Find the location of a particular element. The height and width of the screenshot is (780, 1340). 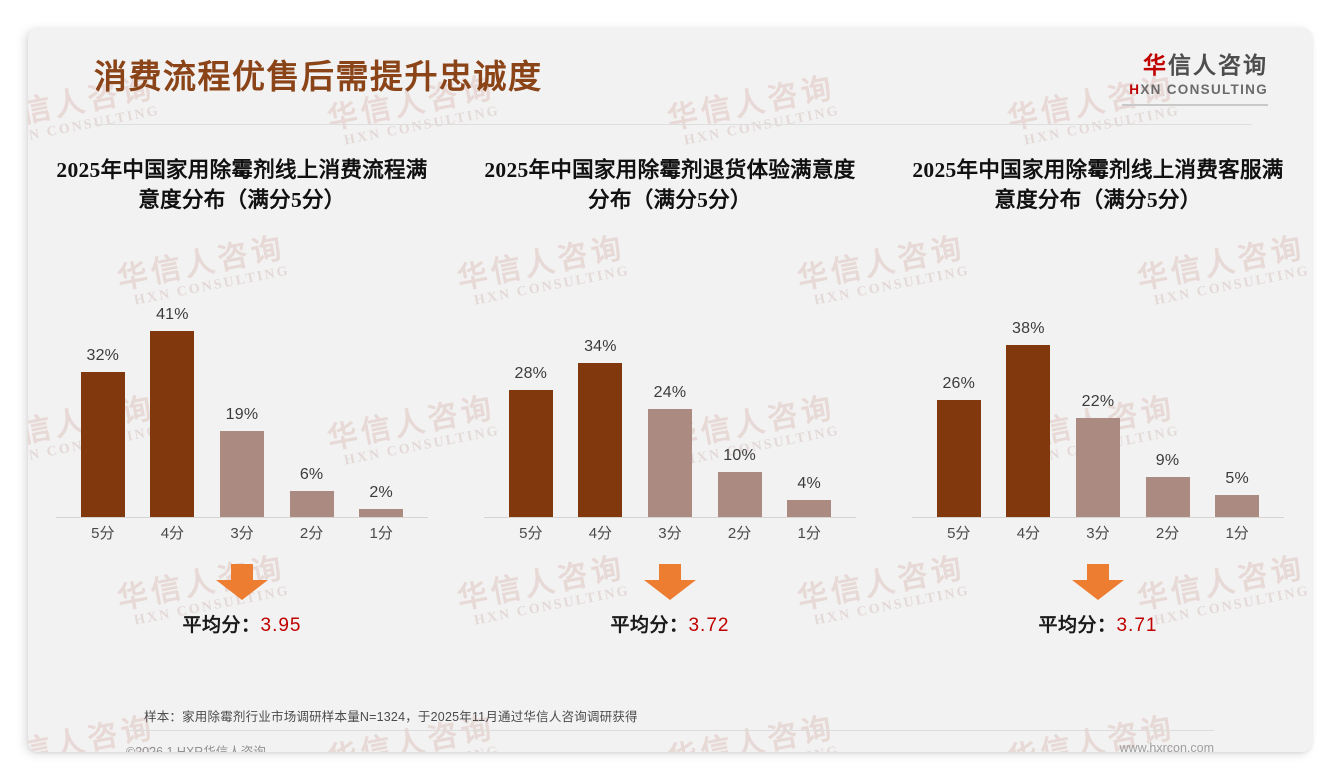

chart-title: 2025年中国家用除霉剂线上消费客服满意度分布（满分5分） is located at coordinates (1098, 185).